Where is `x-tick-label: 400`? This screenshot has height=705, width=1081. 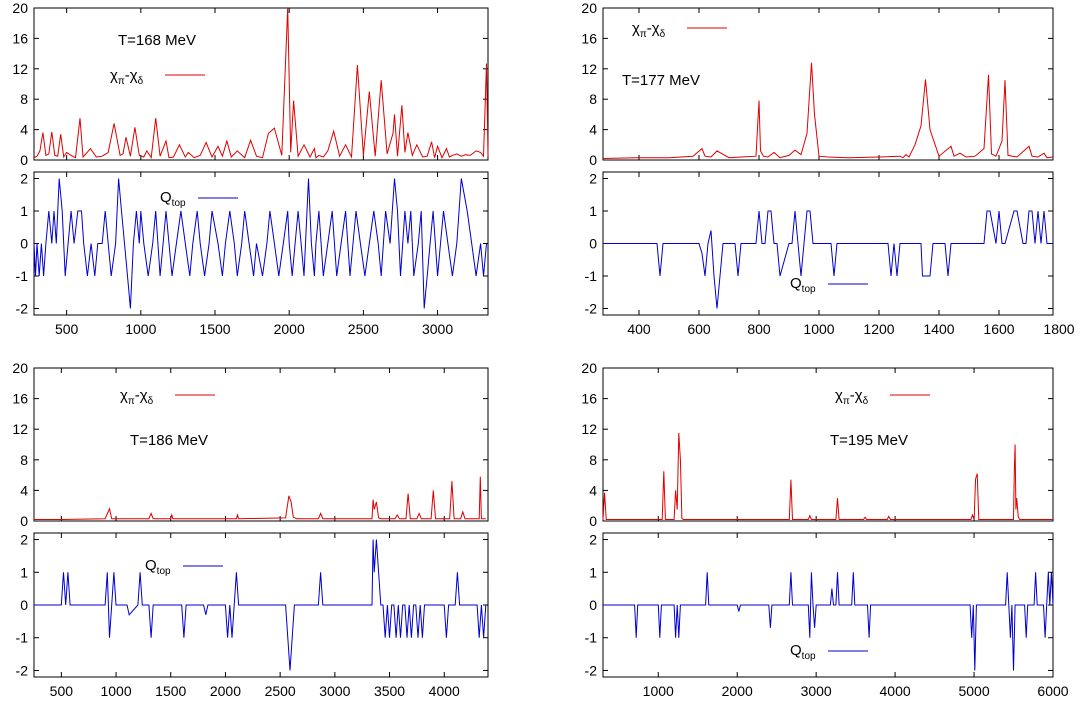
x-tick-label: 400 is located at coordinates (639, 329).